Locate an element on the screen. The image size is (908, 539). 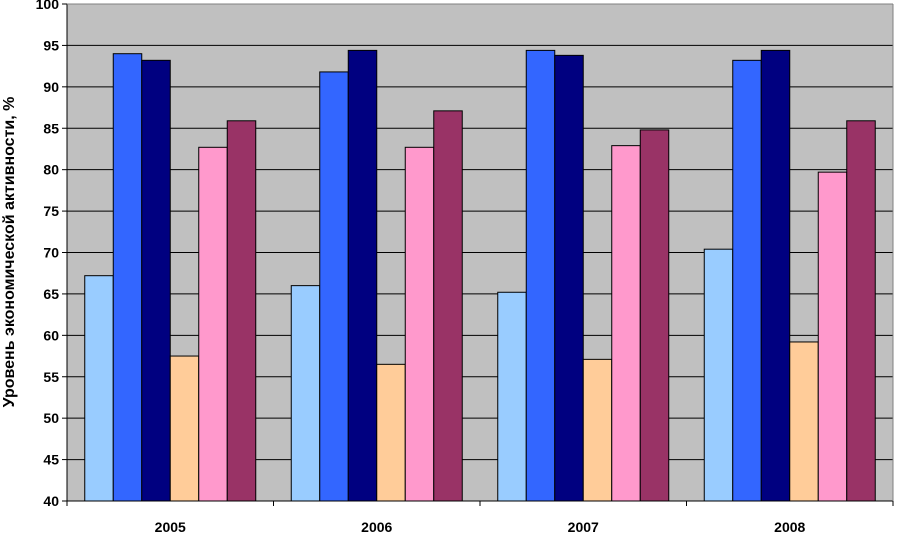
y-tick-label-45: 45 is located at coordinates (51, 460).